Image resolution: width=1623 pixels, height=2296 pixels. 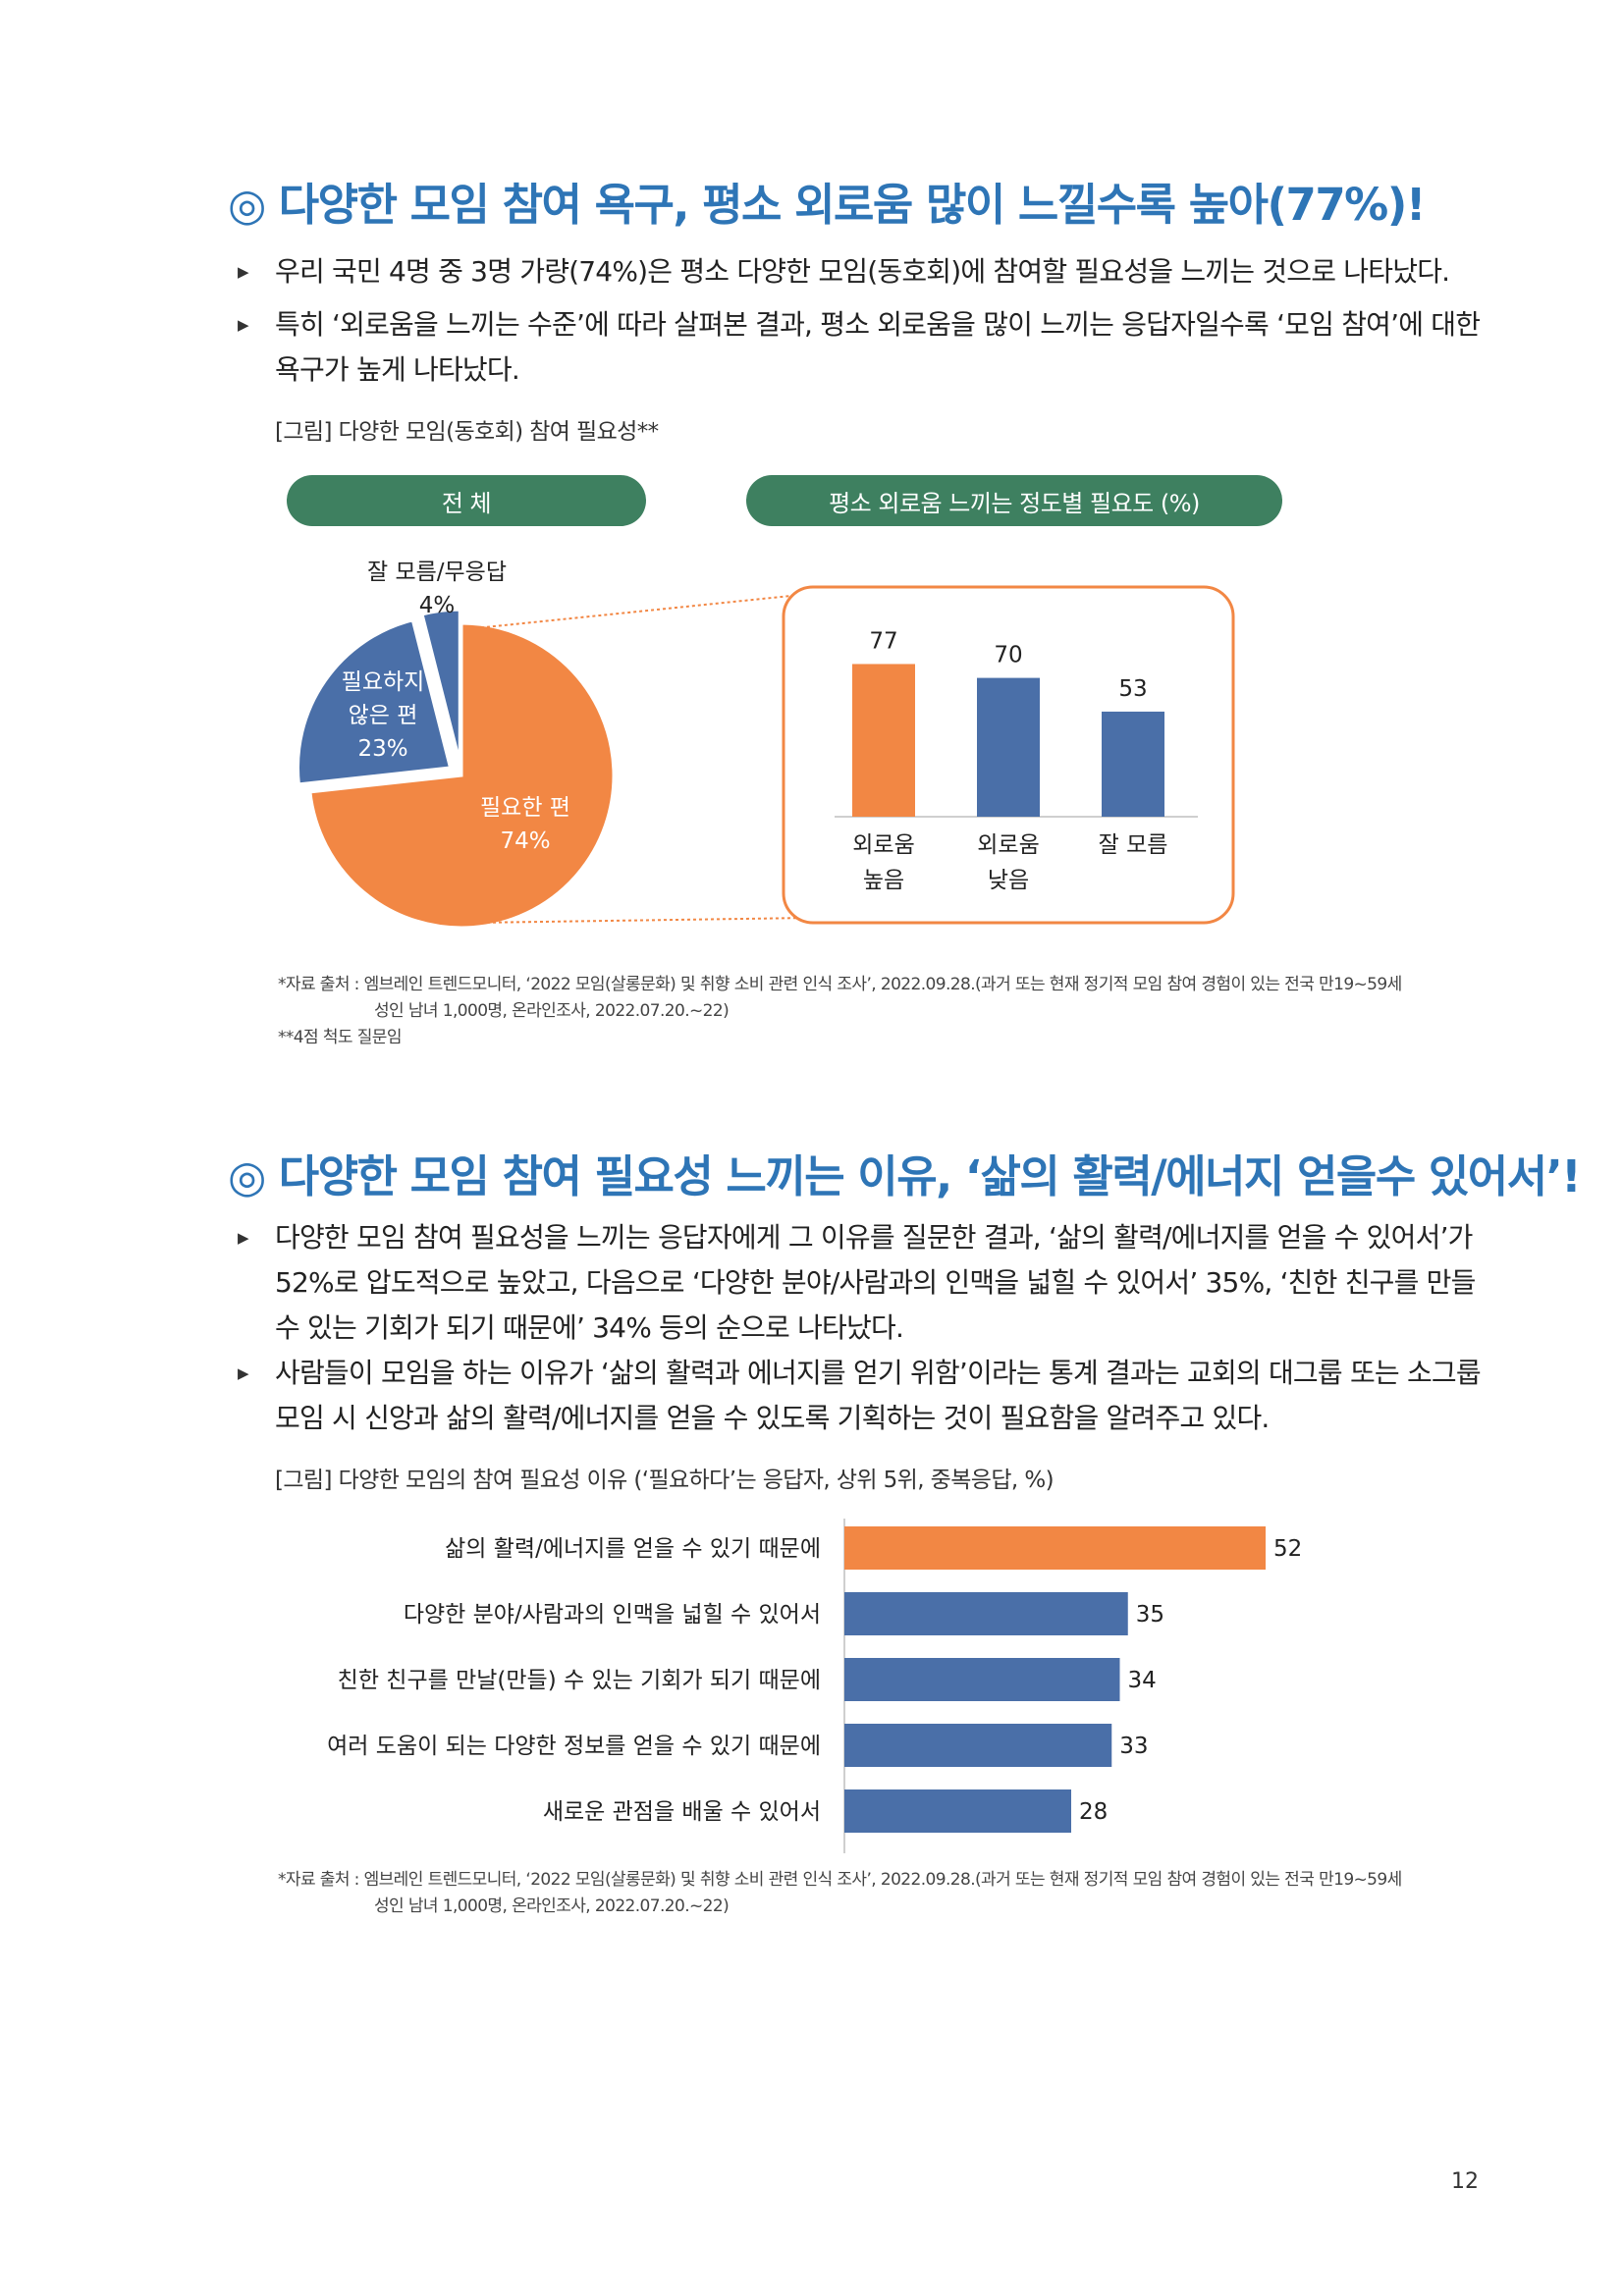 What do you see at coordinates (883, 880) in the screenshot?
I see `category-label: 높음` at bounding box center [883, 880].